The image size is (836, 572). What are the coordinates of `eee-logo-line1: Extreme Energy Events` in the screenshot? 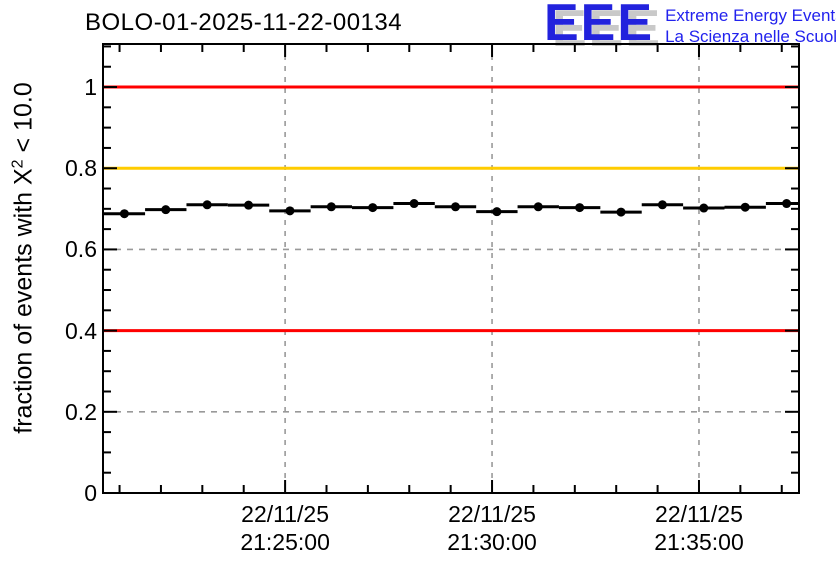 It's located at (750, 15).